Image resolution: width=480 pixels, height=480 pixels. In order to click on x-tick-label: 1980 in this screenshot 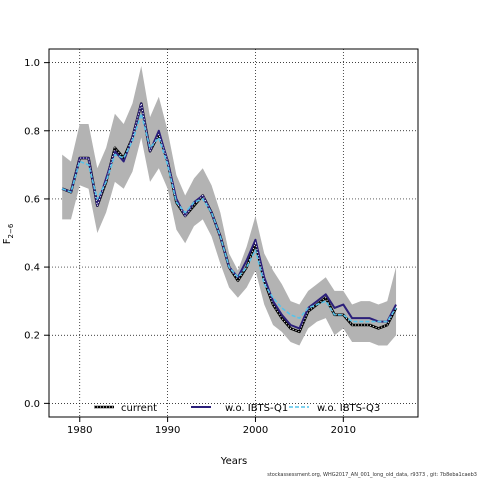, I will do `click(79, 430)`.